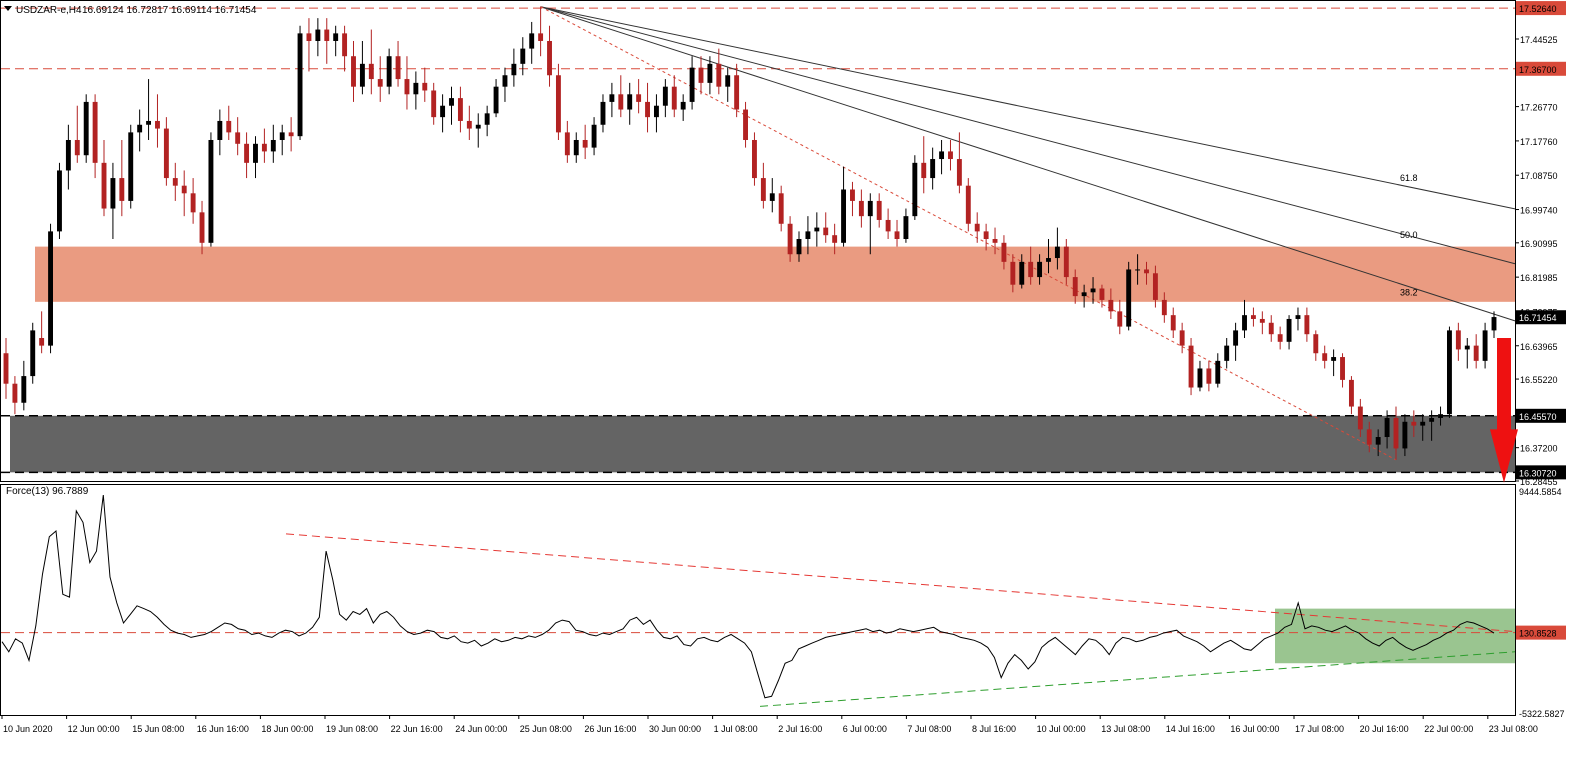 This screenshot has width=1596, height=758. Describe the element at coordinates (1539, 142) in the screenshot. I see `price-tick-label: 17.17760` at that location.